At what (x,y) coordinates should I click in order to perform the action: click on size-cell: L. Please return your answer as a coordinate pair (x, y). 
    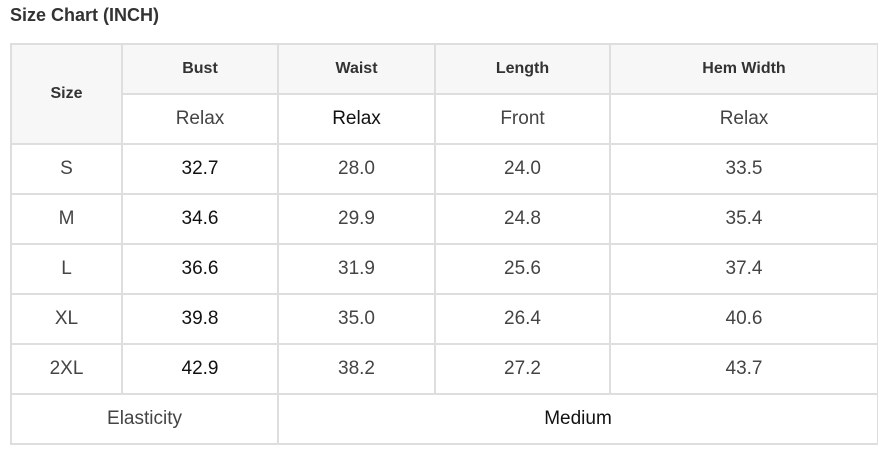
    Looking at the image, I should click on (66, 269).